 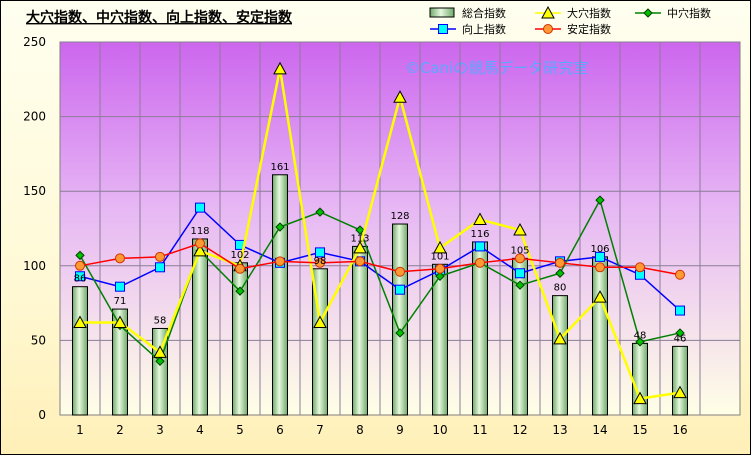 What do you see at coordinates (399, 216) in the screenshot?
I see `bar-value-label: 128` at bounding box center [399, 216].